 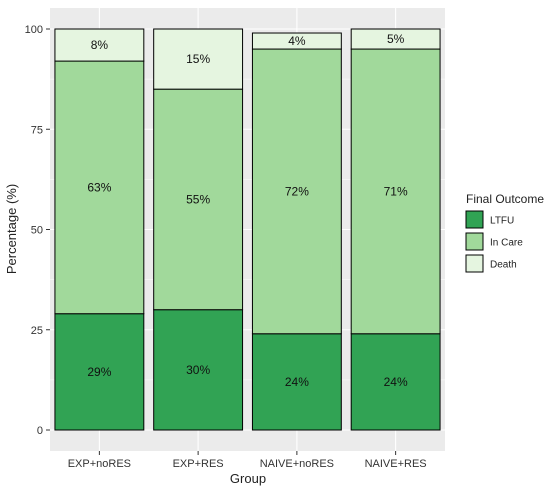 What do you see at coordinates (11, 229) in the screenshot?
I see `y-axis-title: Percentage (%)` at bounding box center [11, 229].